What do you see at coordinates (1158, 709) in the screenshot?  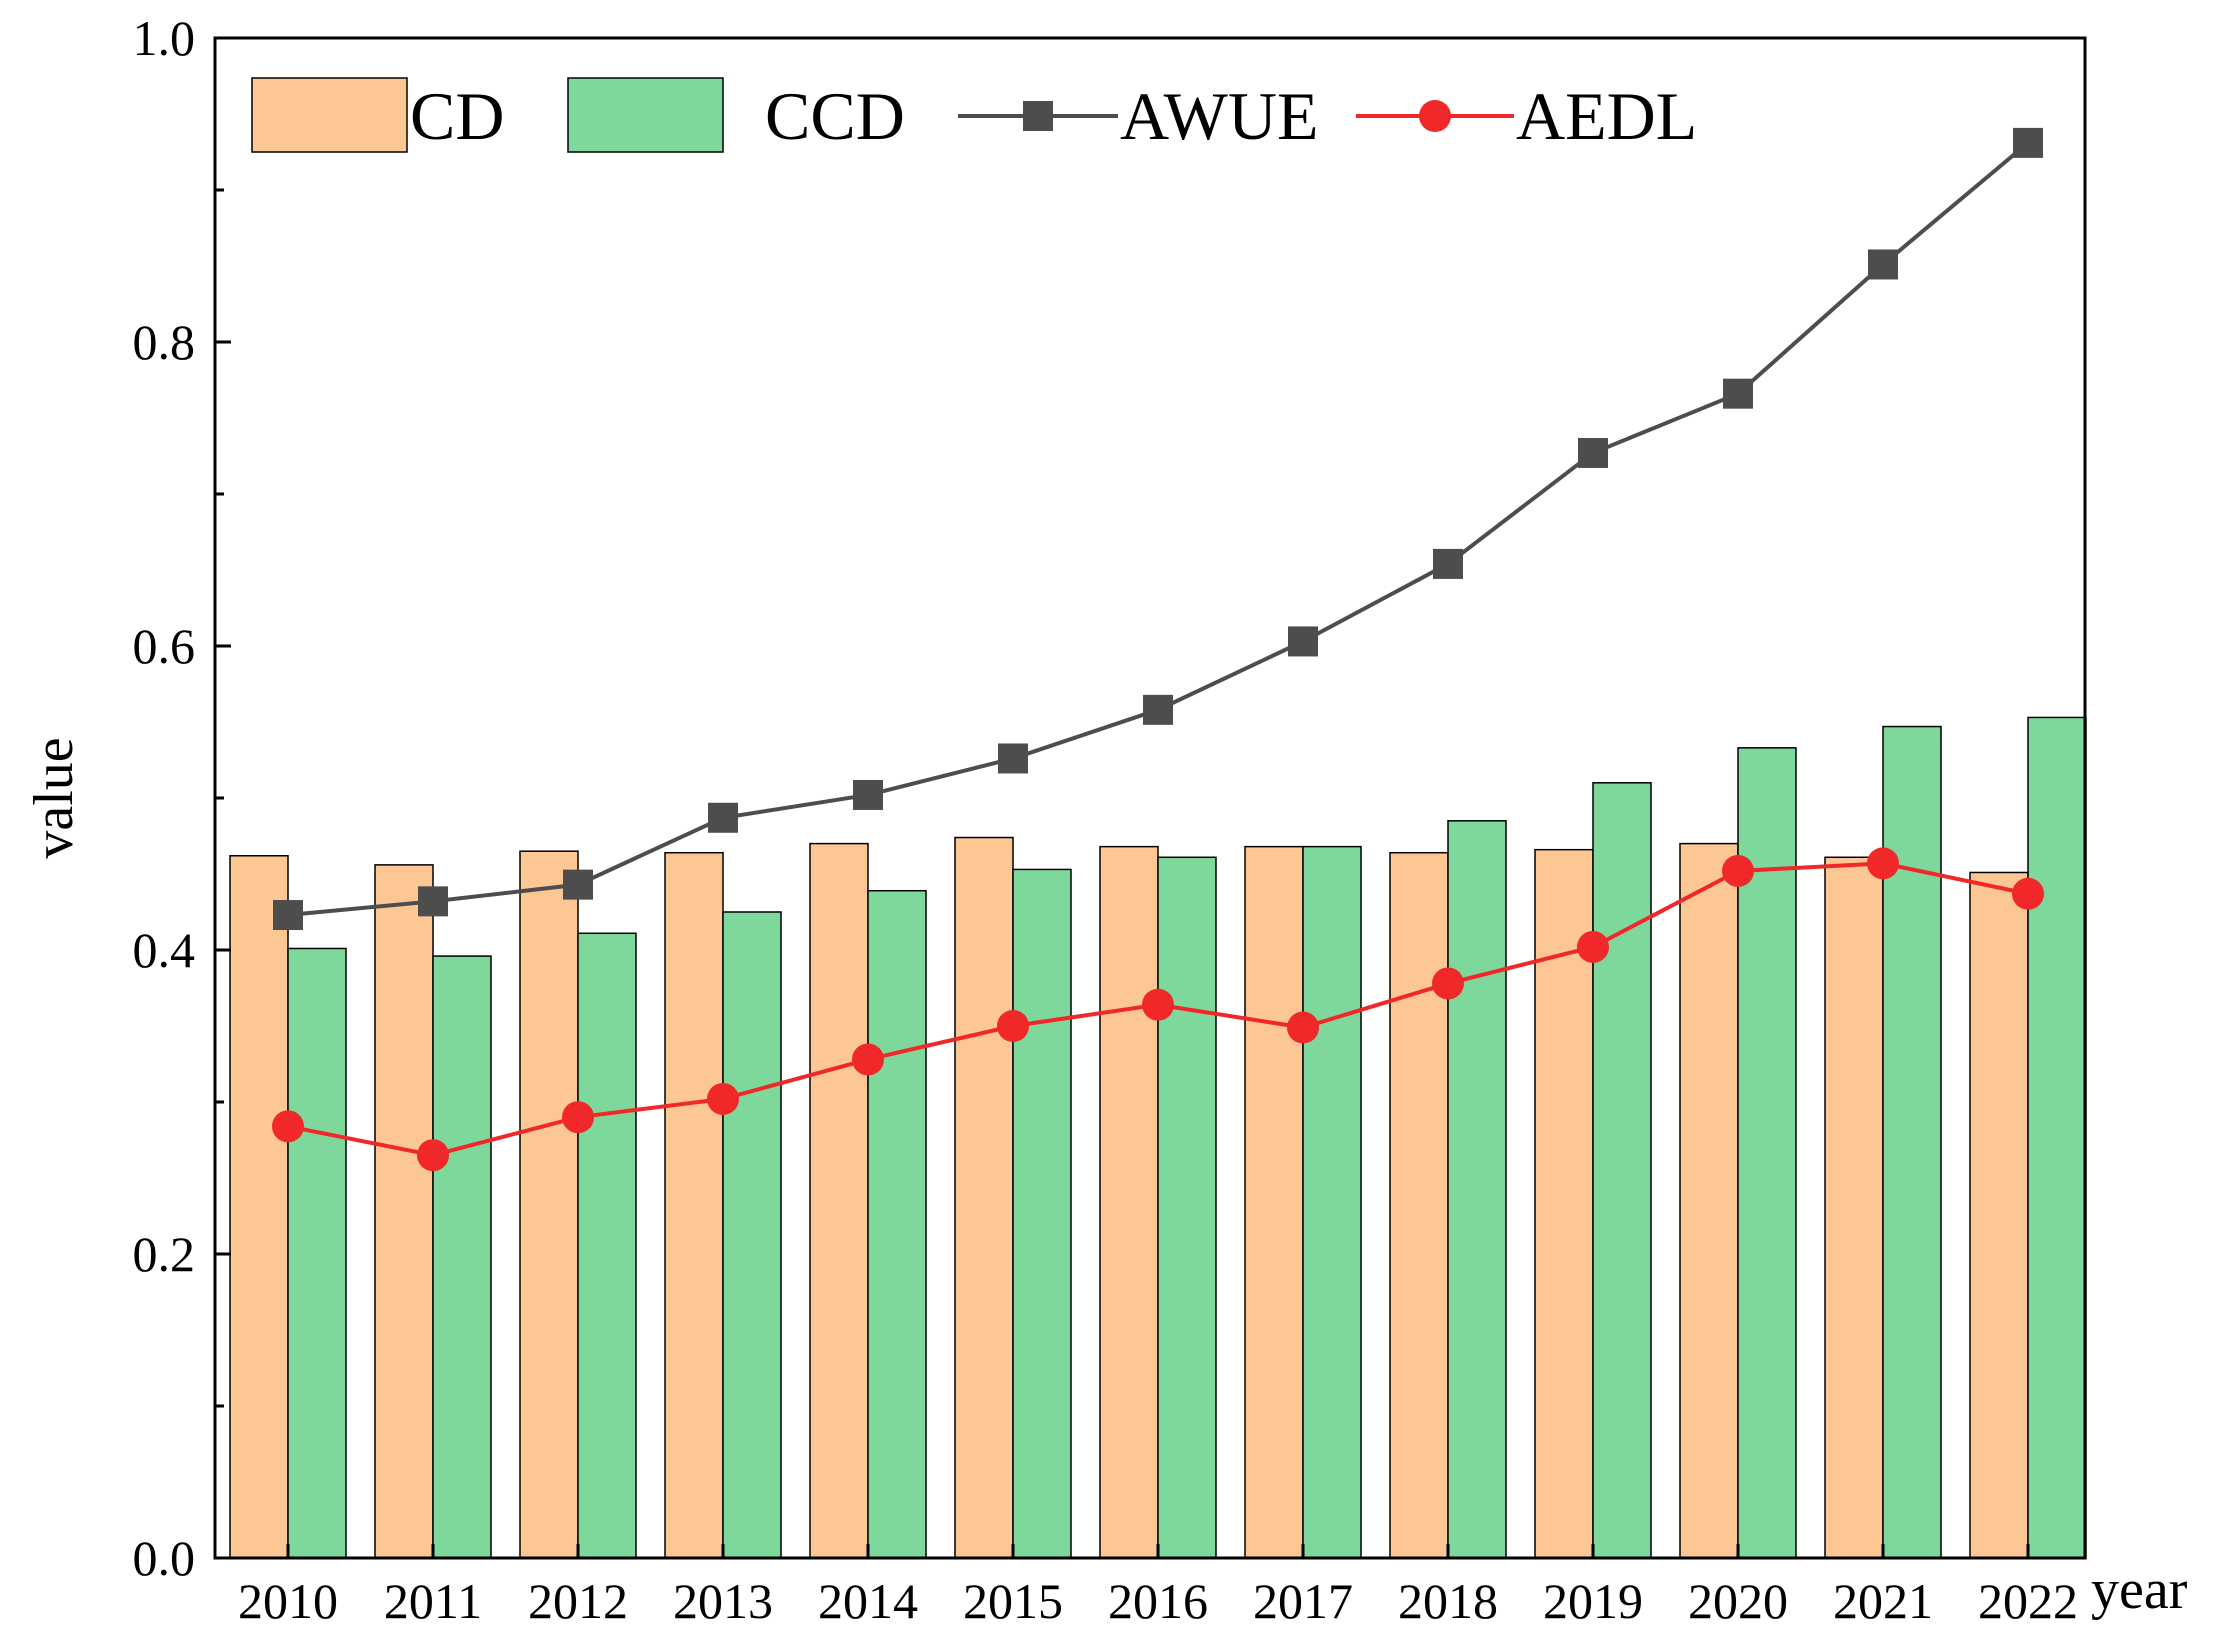 I see `point-awue-2016` at bounding box center [1158, 709].